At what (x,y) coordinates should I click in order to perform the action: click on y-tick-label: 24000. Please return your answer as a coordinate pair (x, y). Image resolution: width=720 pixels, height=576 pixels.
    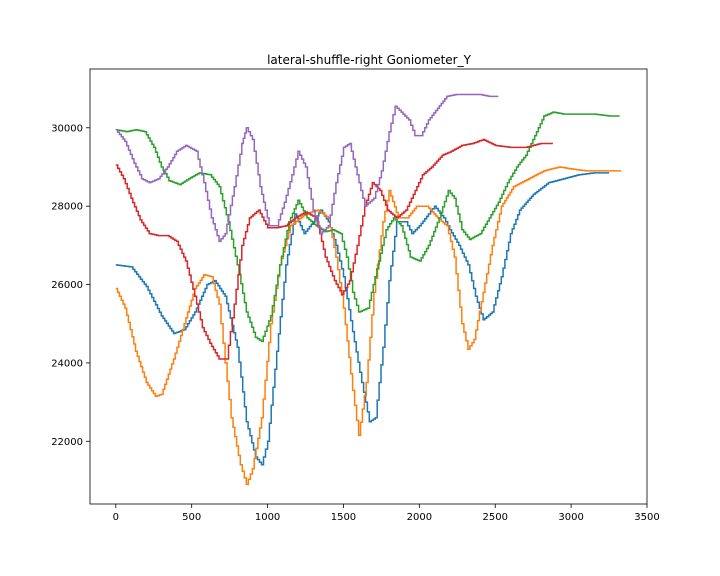
    Looking at the image, I should click on (67, 363).